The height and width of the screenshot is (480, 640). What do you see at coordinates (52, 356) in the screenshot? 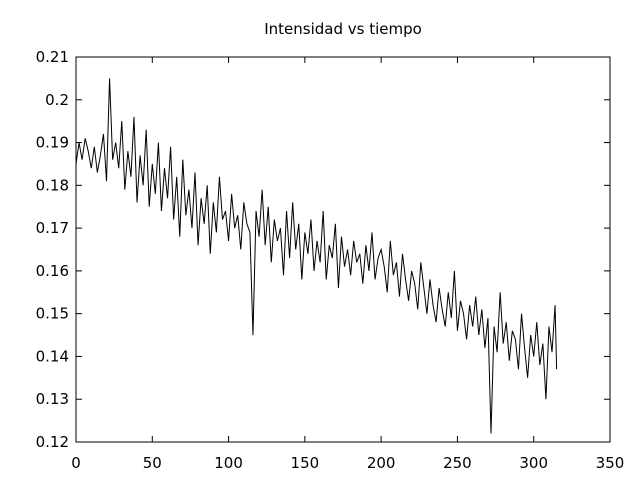
I see `y-tick-label: 0.14` at bounding box center [52, 356].